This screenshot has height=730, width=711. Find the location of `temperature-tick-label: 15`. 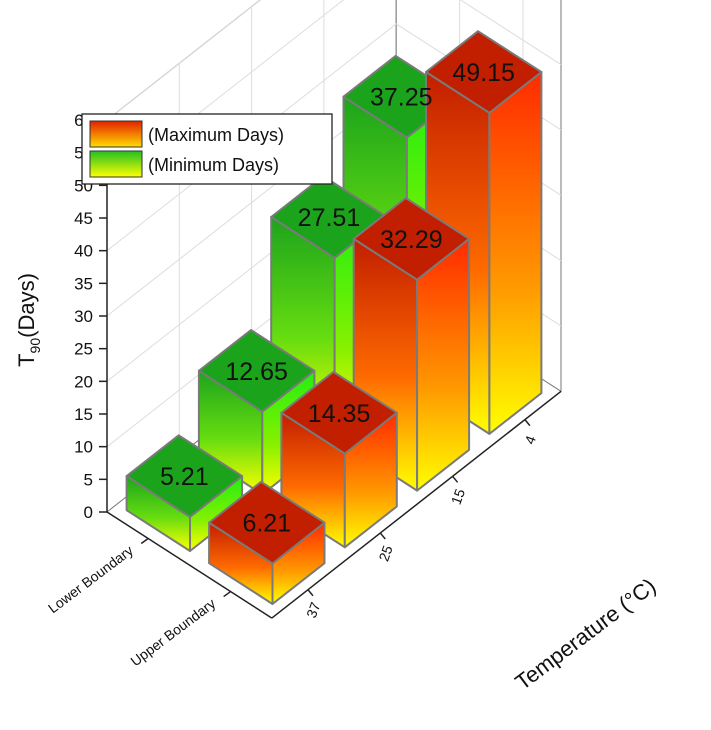

temperature-tick-label: 15 is located at coordinates (458, 496).